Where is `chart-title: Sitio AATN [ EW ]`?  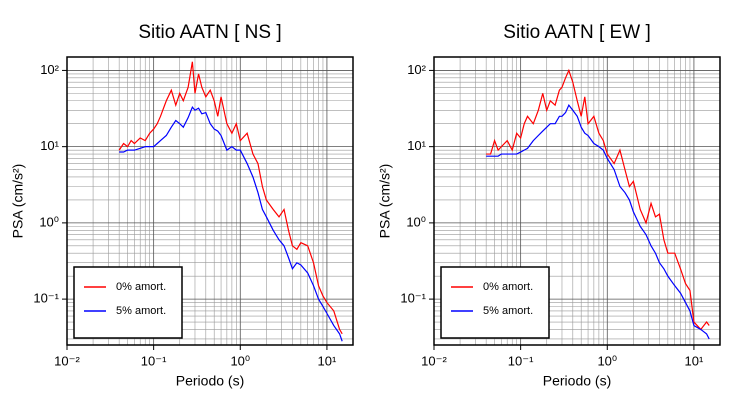 chart-title: Sitio AATN [ EW ] is located at coordinates (576, 32).